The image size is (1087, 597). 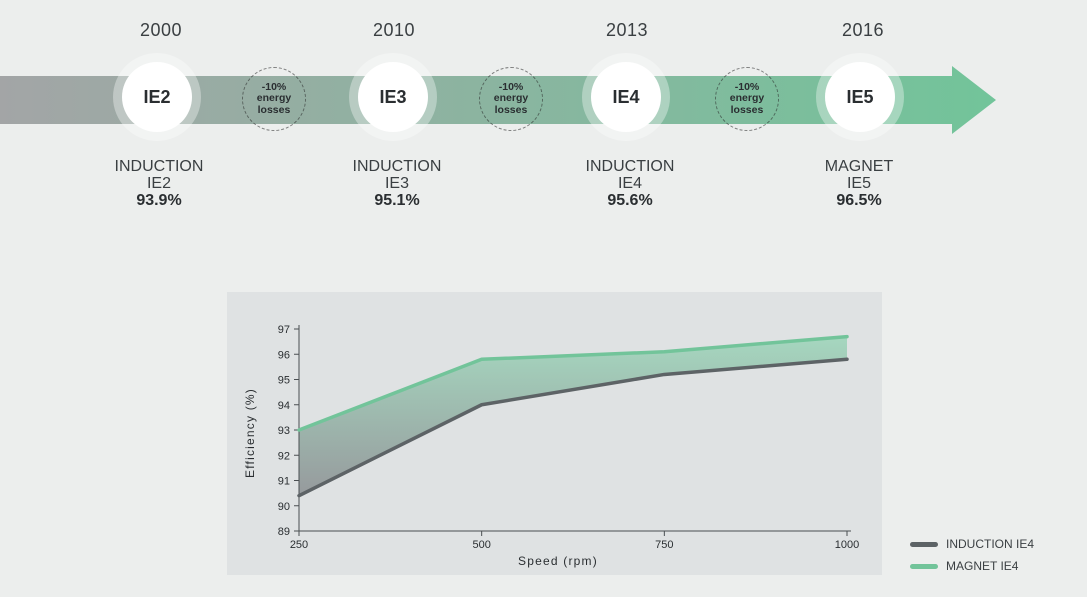 What do you see at coordinates (284, 330) in the screenshot?
I see `y-tick-label: 97` at bounding box center [284, 330].